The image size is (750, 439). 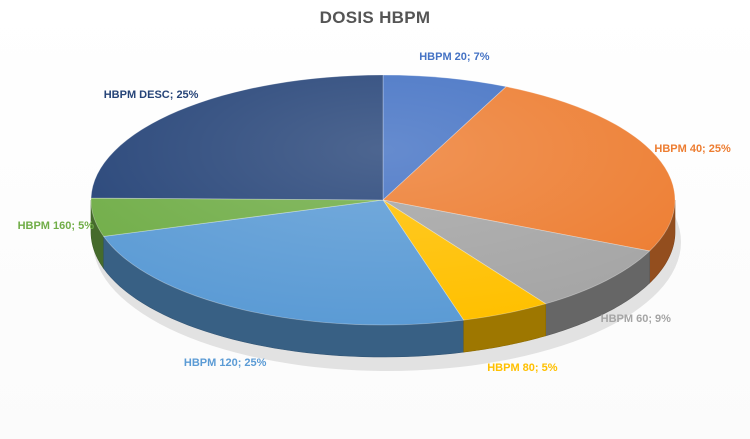 What do you see at coordinates (225, 362) in the screenshot?
I see `data-label-hbpm-120: HBPM 120; 25%` at bounding box center [225, 362].